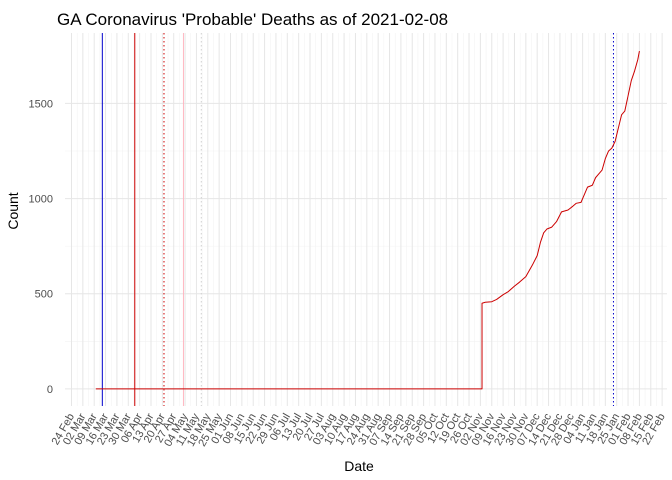 This screenshot has height=480, width=672. Describe the element at coordinates (41, 104) in the screenshot. I see `y-tick-label: 1500` at that location.